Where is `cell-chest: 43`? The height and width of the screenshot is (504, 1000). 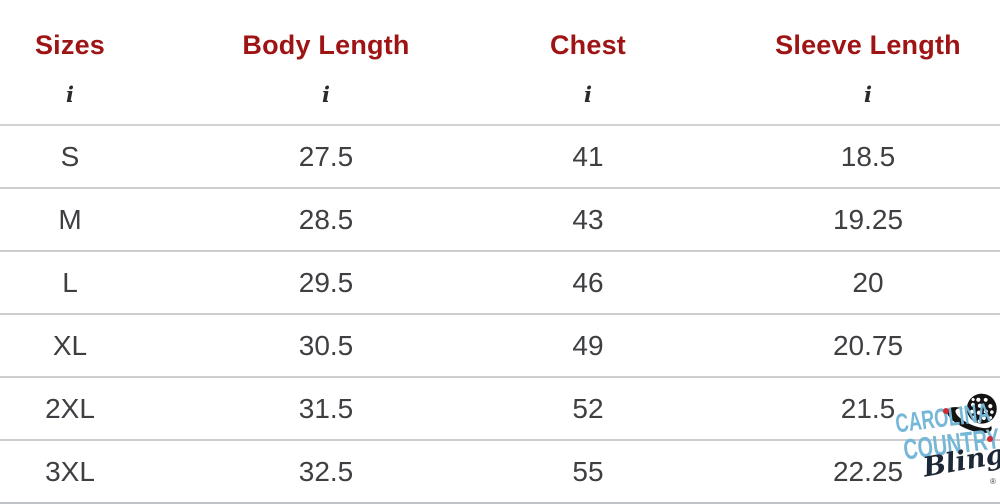 cell-chest: 43 is located at coordinates (588, 220).